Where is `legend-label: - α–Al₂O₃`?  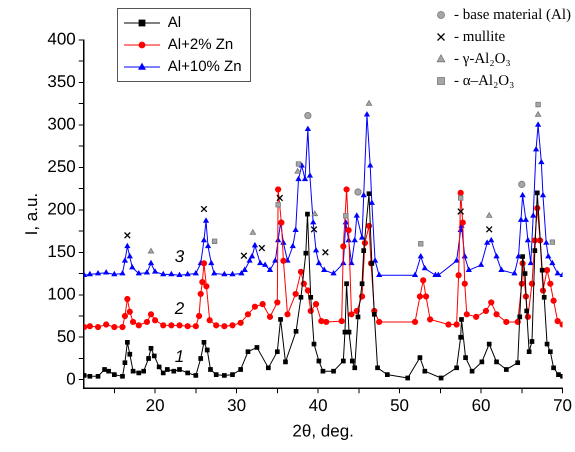
legend-label: - α–Al₂O₃ is located at coordinates (484, 81).